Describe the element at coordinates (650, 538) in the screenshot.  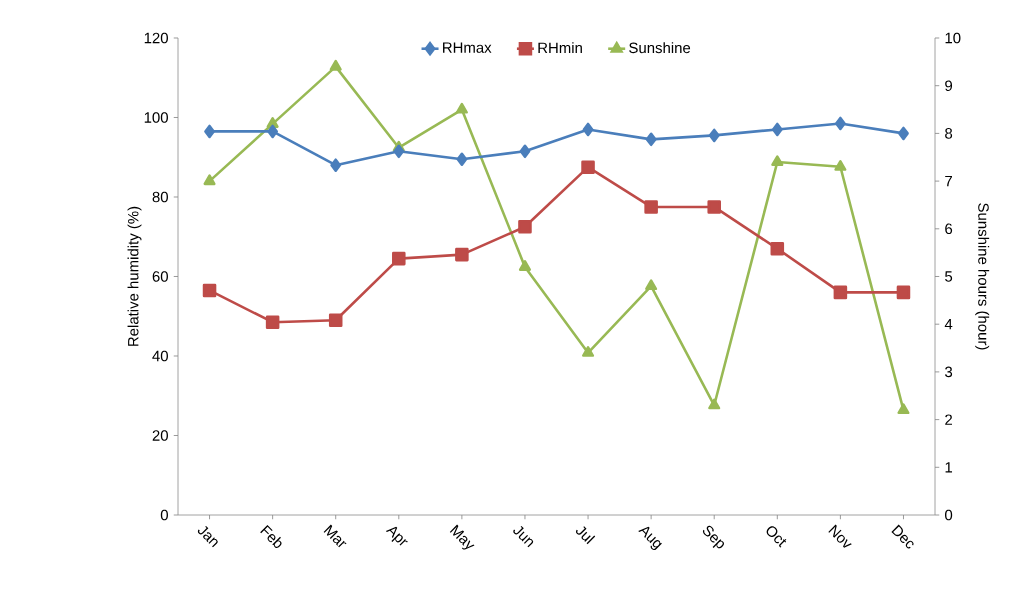
I see `x-tick-label: Aug` at that location.